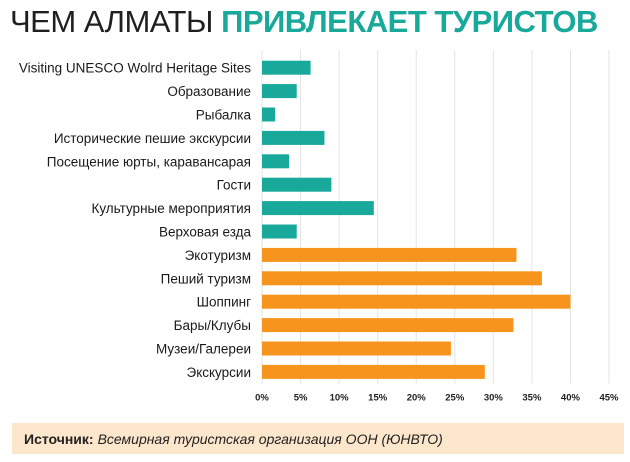  What do you see at coordinates (301, 398) in the screenshot?
I see `x-tick-label: 5%` at bounding box center [301, 398].